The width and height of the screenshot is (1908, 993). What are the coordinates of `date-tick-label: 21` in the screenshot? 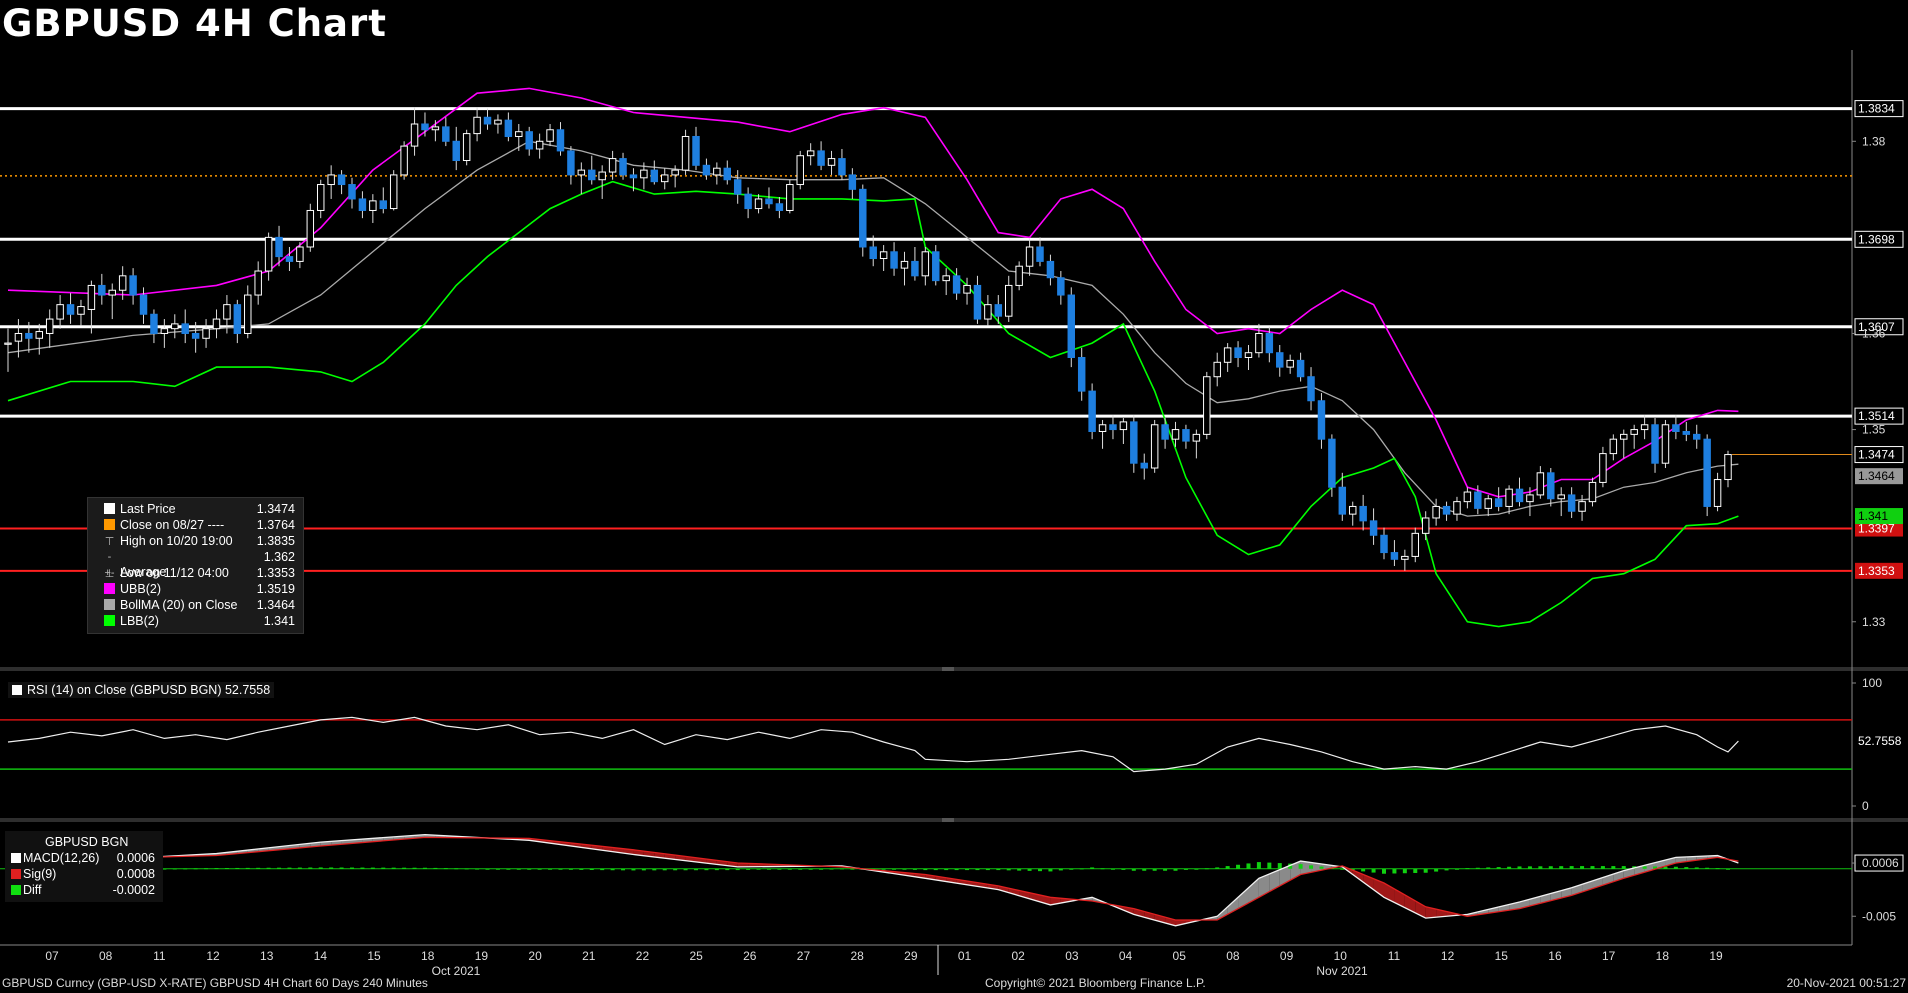 It's located at (589, 956).